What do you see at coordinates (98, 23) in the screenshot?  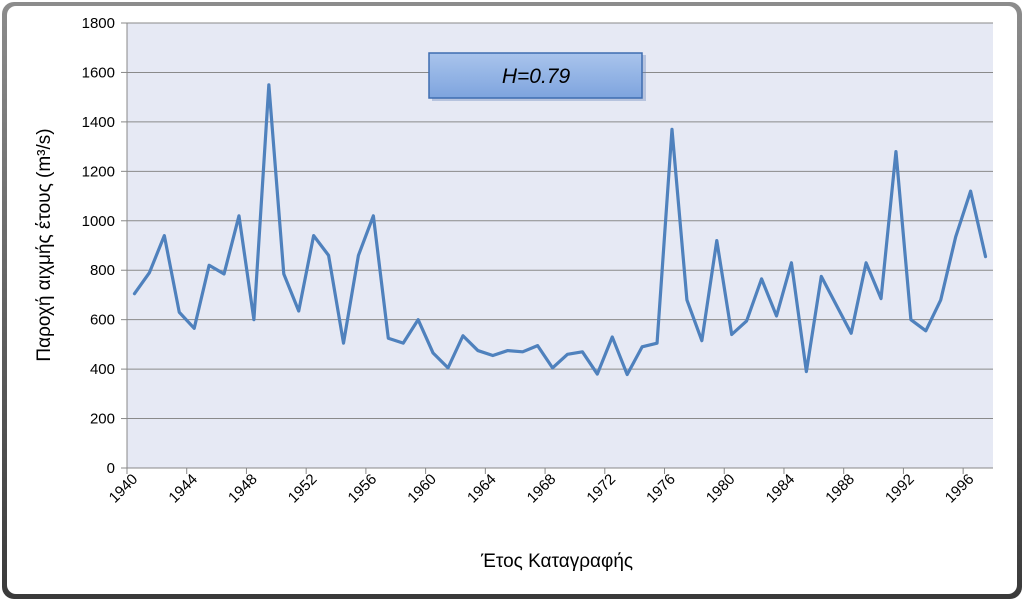 I see `y-tick-label: 1800` at bounding box center [98, 23].